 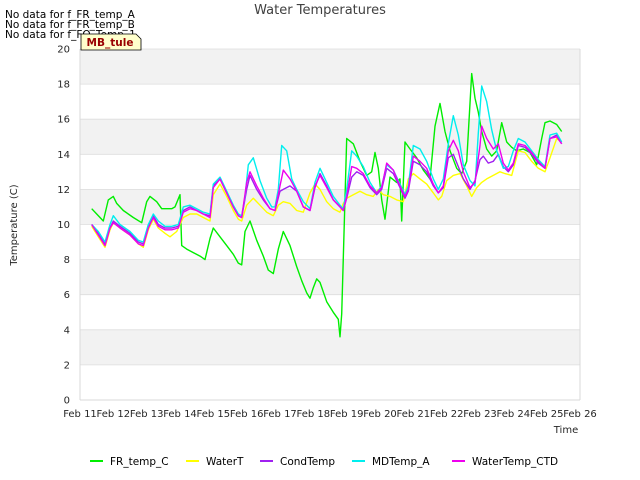 I want to click on y-tick-label: 10, so click(x=63, y=225).